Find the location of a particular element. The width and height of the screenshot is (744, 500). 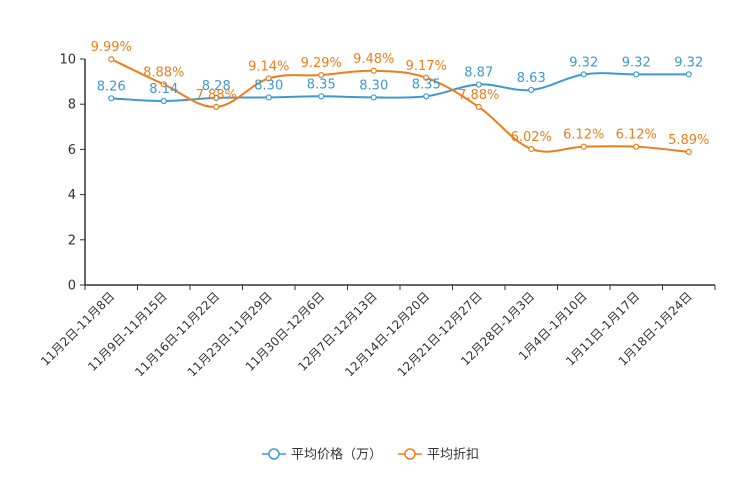

data-label-price: 8.87 is located at coordinates (478, 73).